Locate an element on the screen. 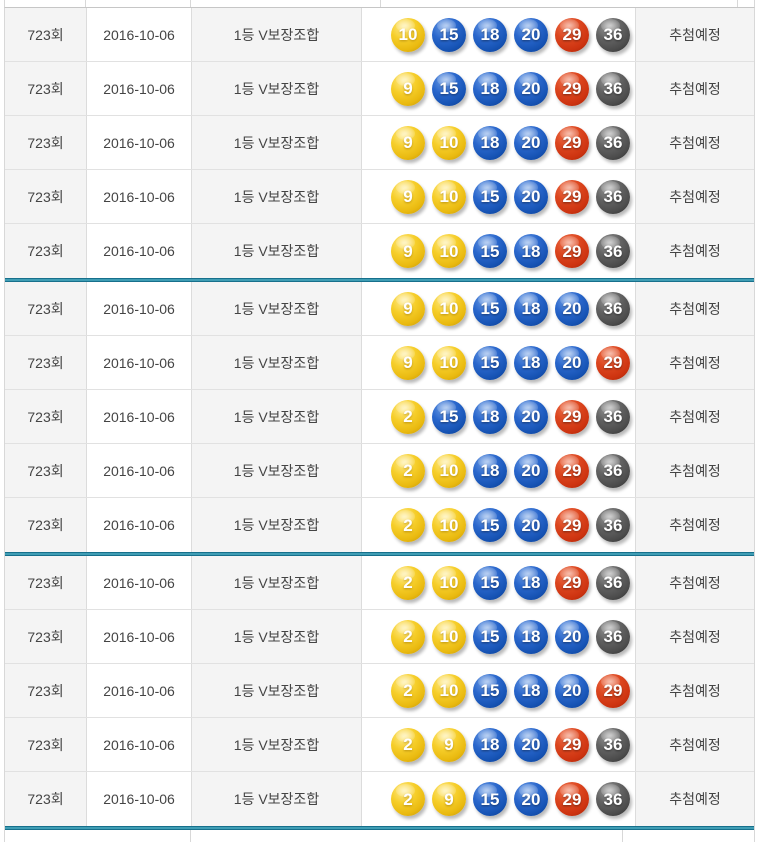 The height and width of the screenshot is (843, 760). numbers-cell: 2 10 15 18 20 36 is located at coordinates (499, 636).